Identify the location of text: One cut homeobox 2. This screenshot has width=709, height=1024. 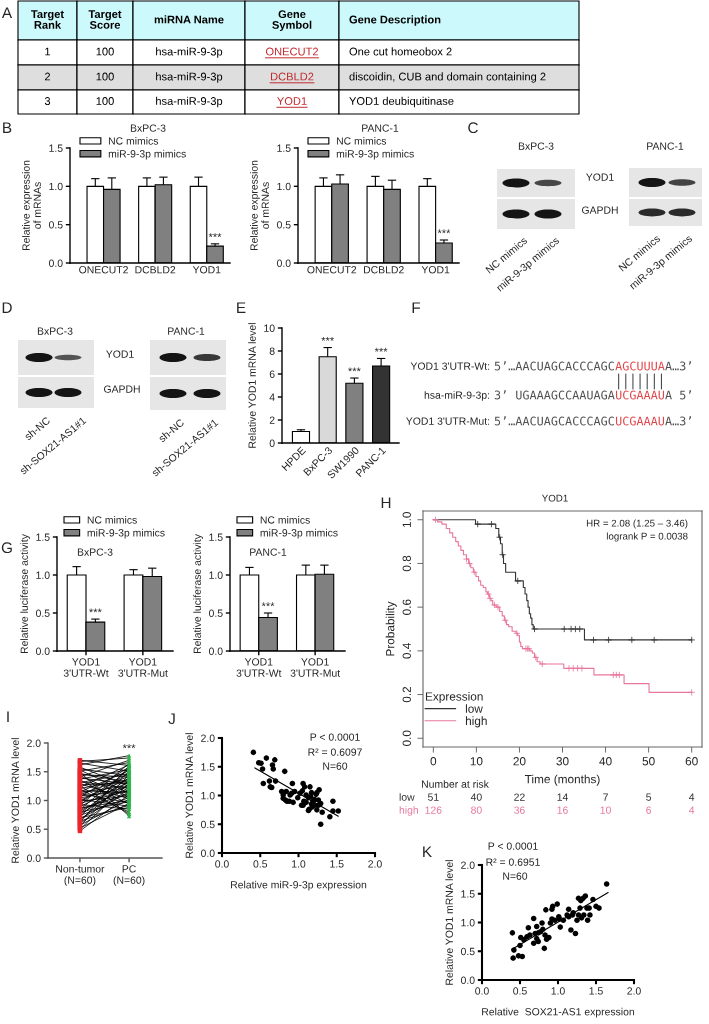
(400, 51).